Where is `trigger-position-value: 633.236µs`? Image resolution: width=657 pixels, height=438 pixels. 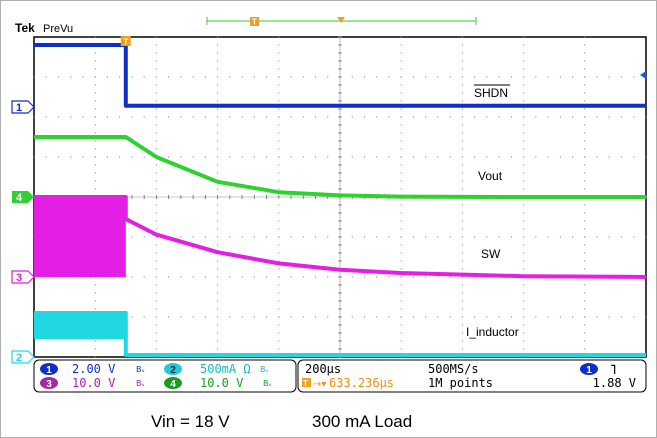
trigger-position-value: 633.236µs is located at coordinates (361, 383).